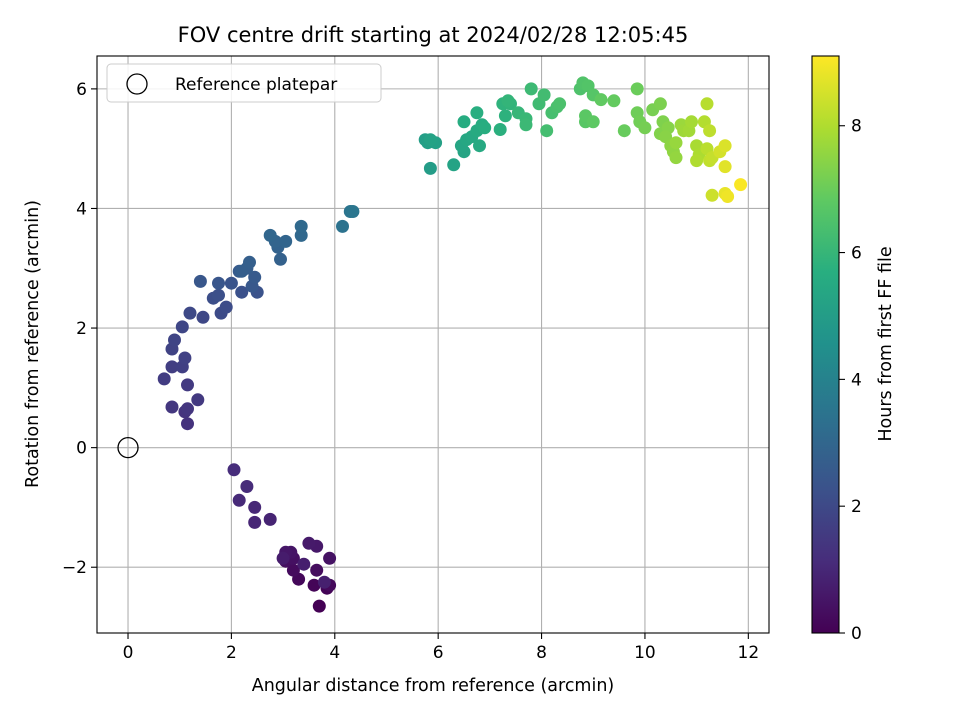  Describe the element at coordinates (541, 653) in the screenshot. I see `x-tick-label: 8` at that location.